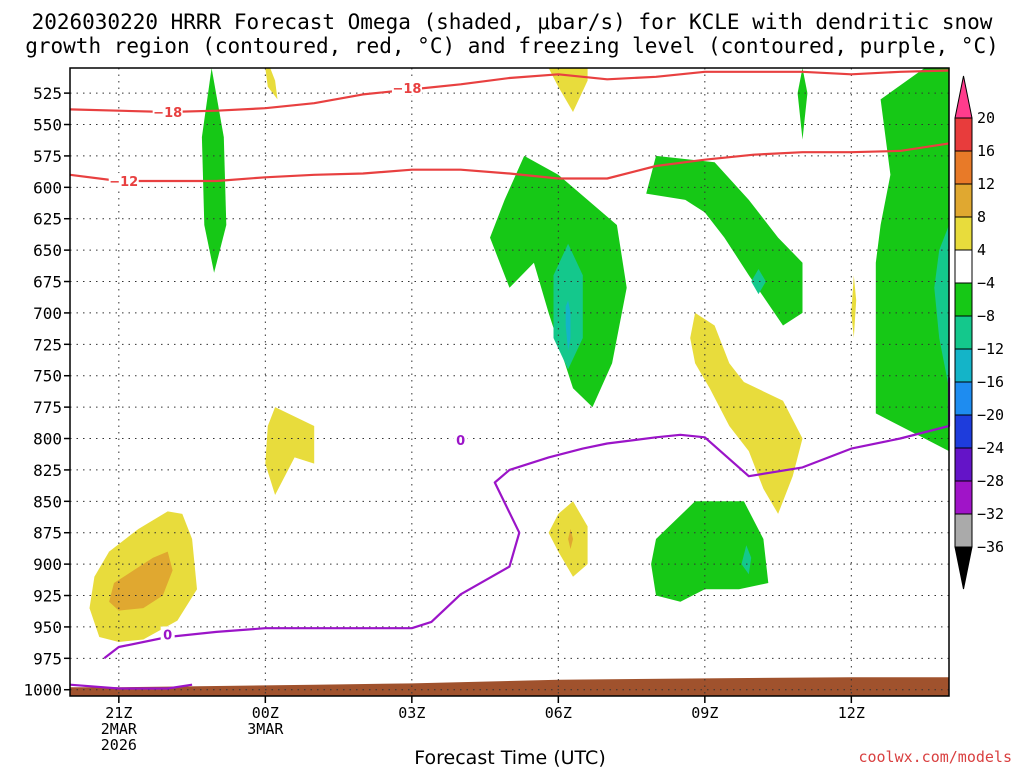  Describe the element at coordinates (963, 97) in the screenshot. I see `colorbar-top-arrow` at that location.